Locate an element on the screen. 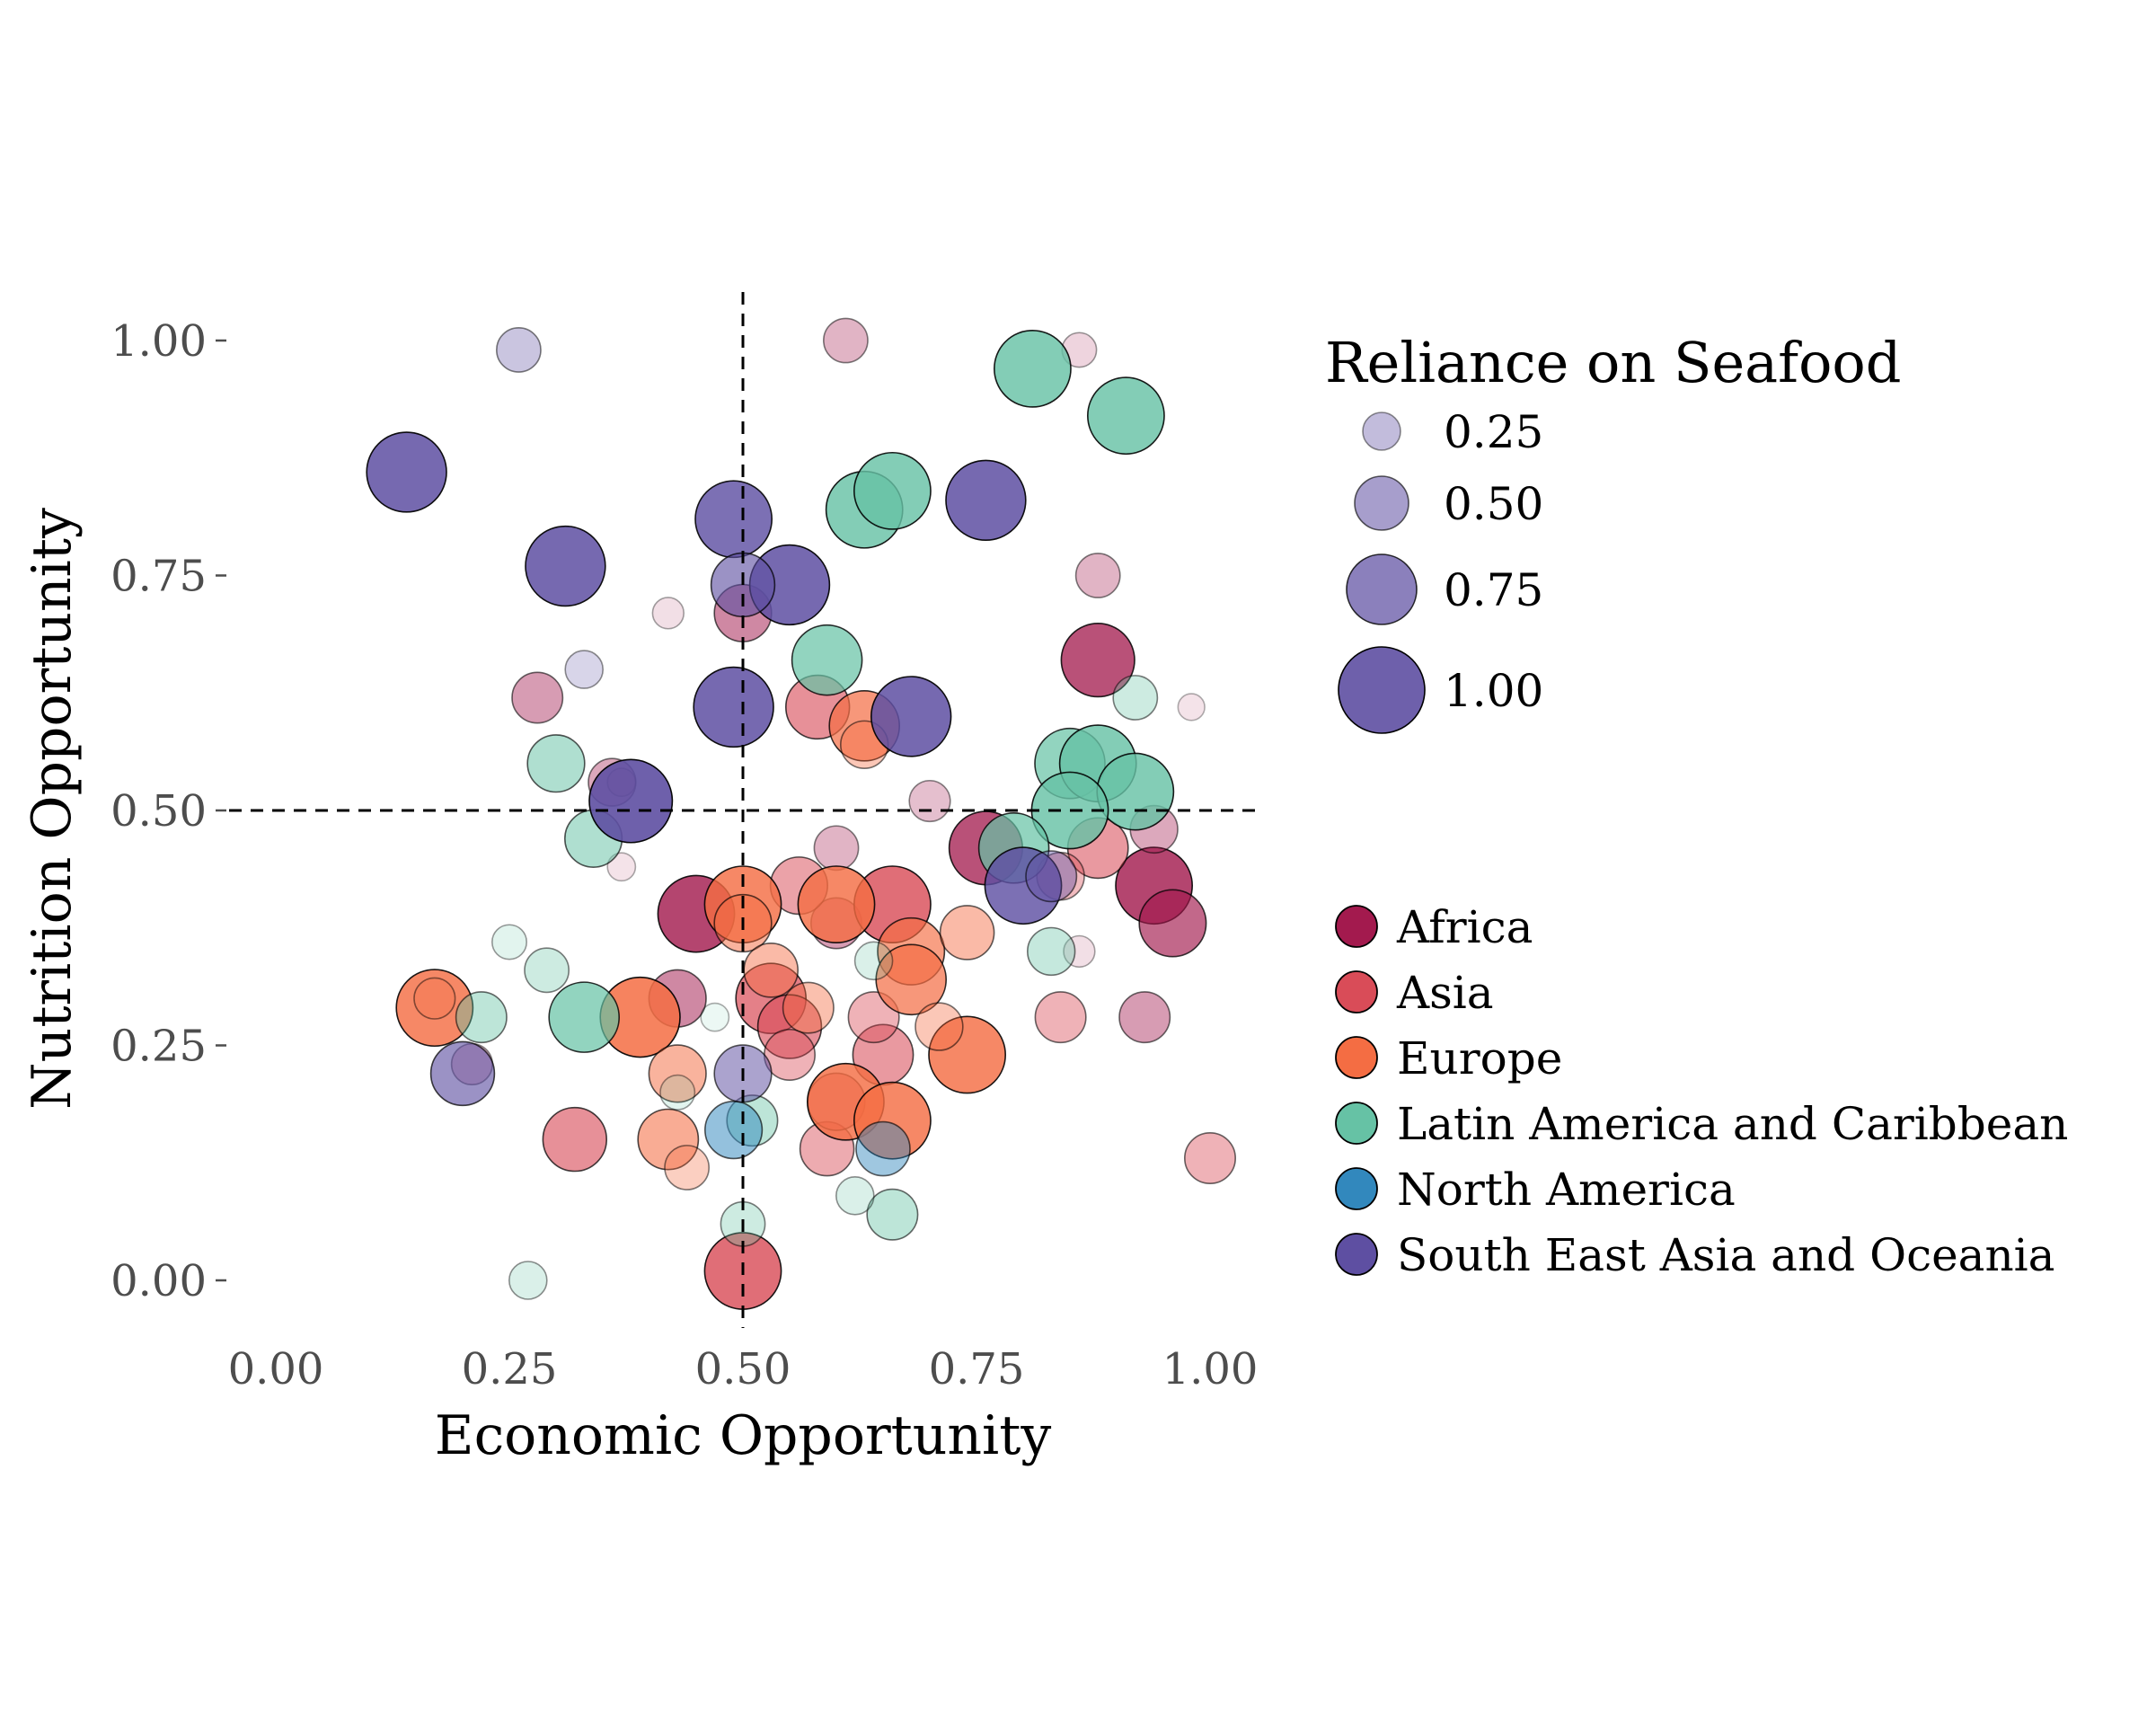  size-legend: Reliance on Seafood 0.25 0.50 0.75 1.00 is located at coordinates (1613, 532).